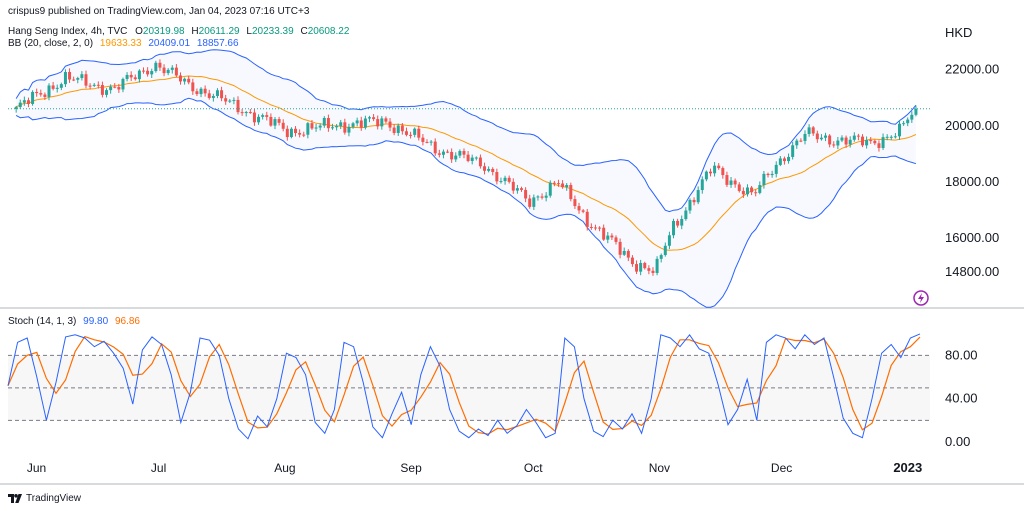 This screenshot has width=1024, height=511. I want to click on alert-icon, so click(921, 298).